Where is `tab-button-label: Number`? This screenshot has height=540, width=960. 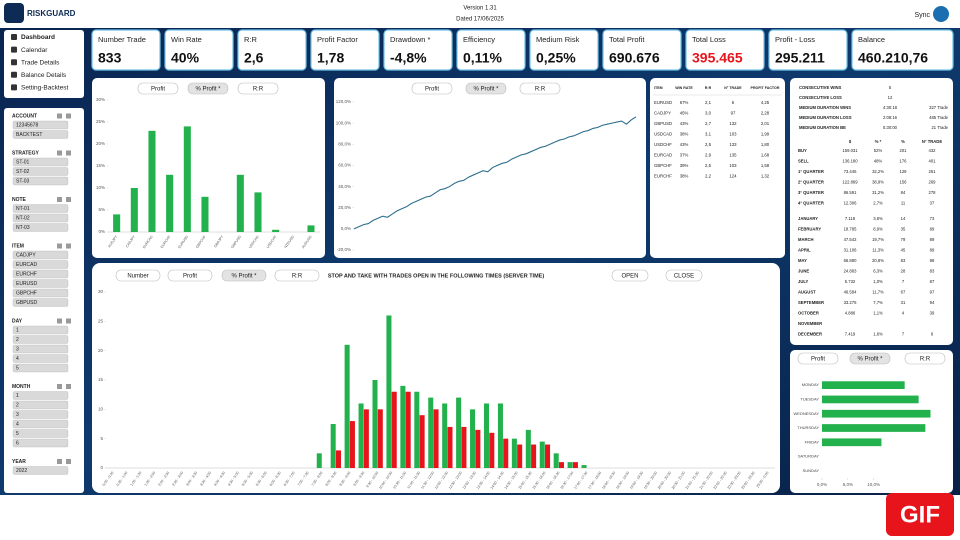 tab-button-label: Number is located at coordinates (137, 276).